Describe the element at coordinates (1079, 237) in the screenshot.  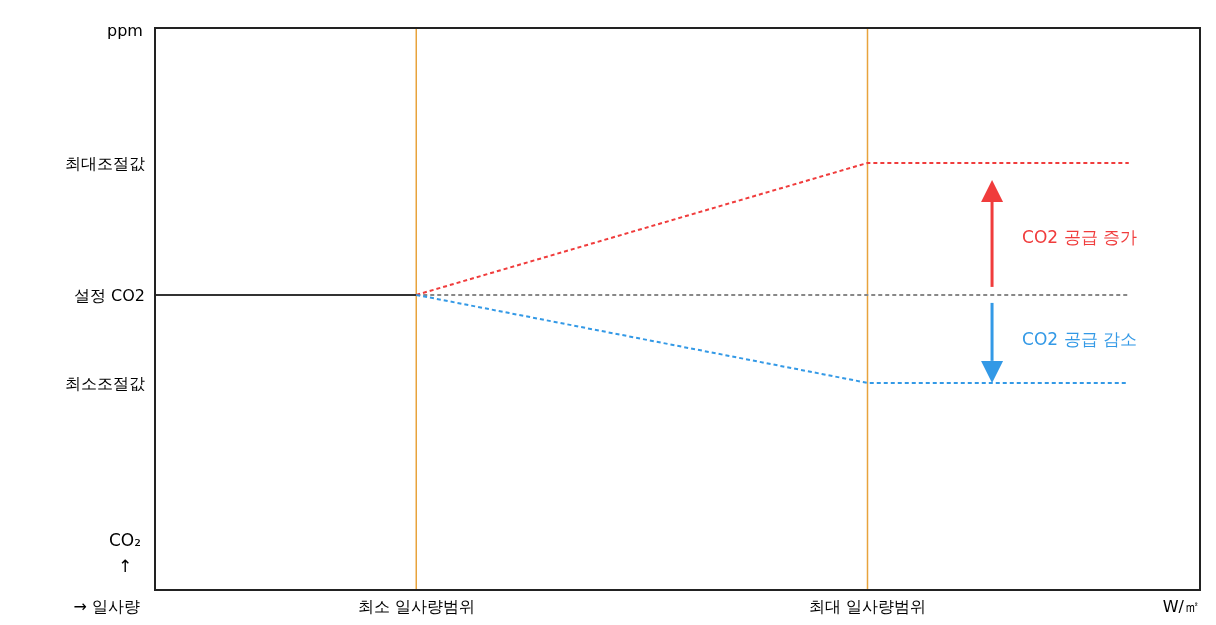
I see `annotation: CO2 공급 증가` at that location.